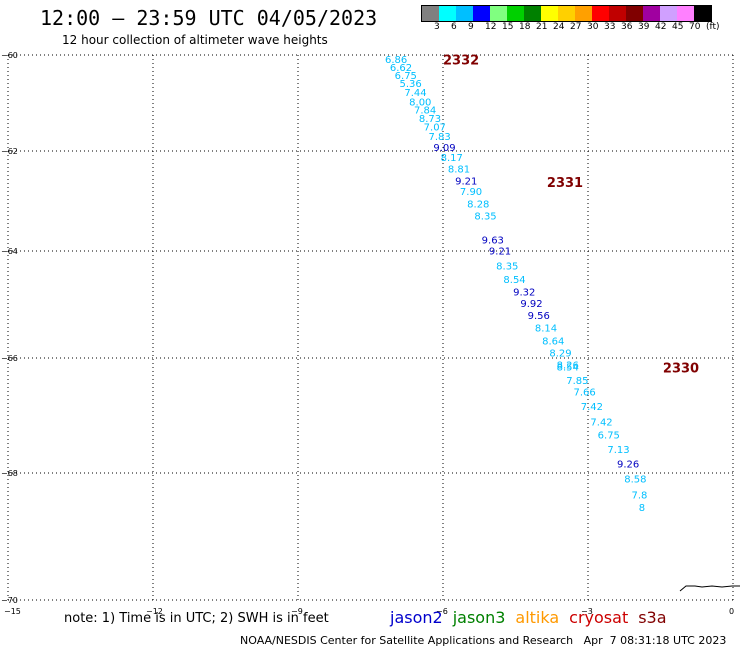  What do you see at coordinates (642, 508) in the screenshot?
I see `wave-height-value: 8` at bounding box center [642, 508].